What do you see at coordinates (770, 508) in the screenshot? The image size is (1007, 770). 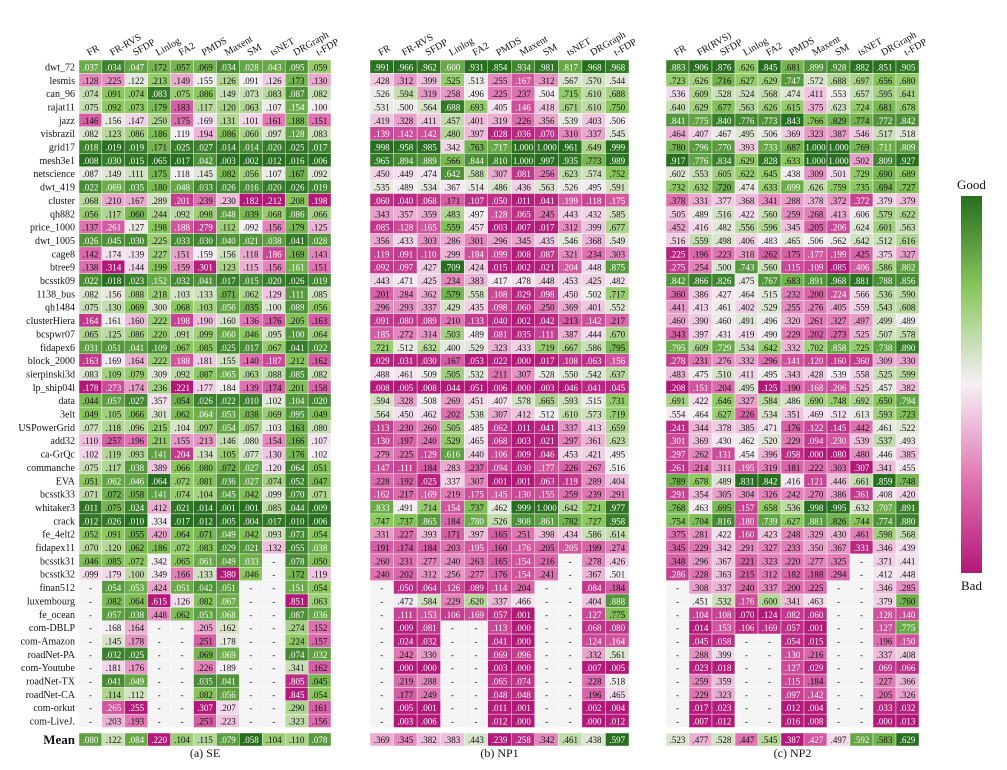 I see `cell-value: .658` at bounding box center [770, 508].